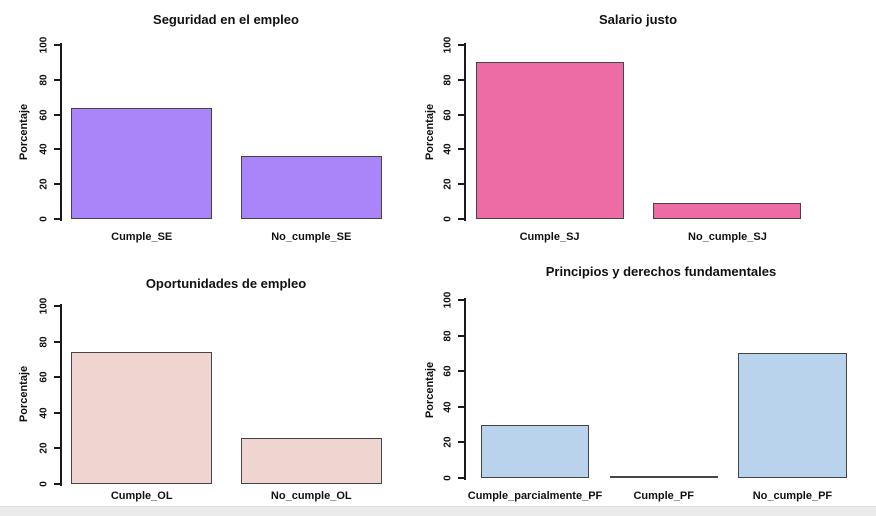 The image size is (876, 516). I want to click on category-label-Cumple_OL: Cumple_OL, so click(141, 496).